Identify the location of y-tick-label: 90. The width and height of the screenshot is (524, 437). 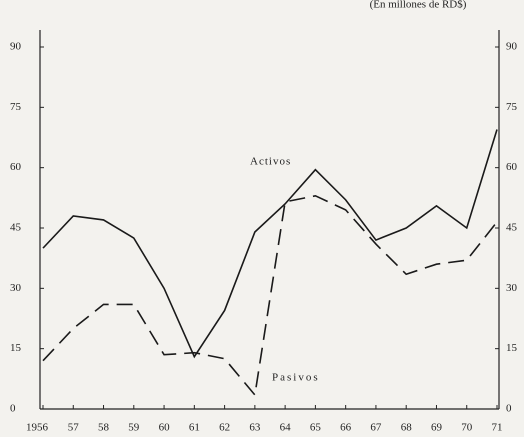
(16, 47).